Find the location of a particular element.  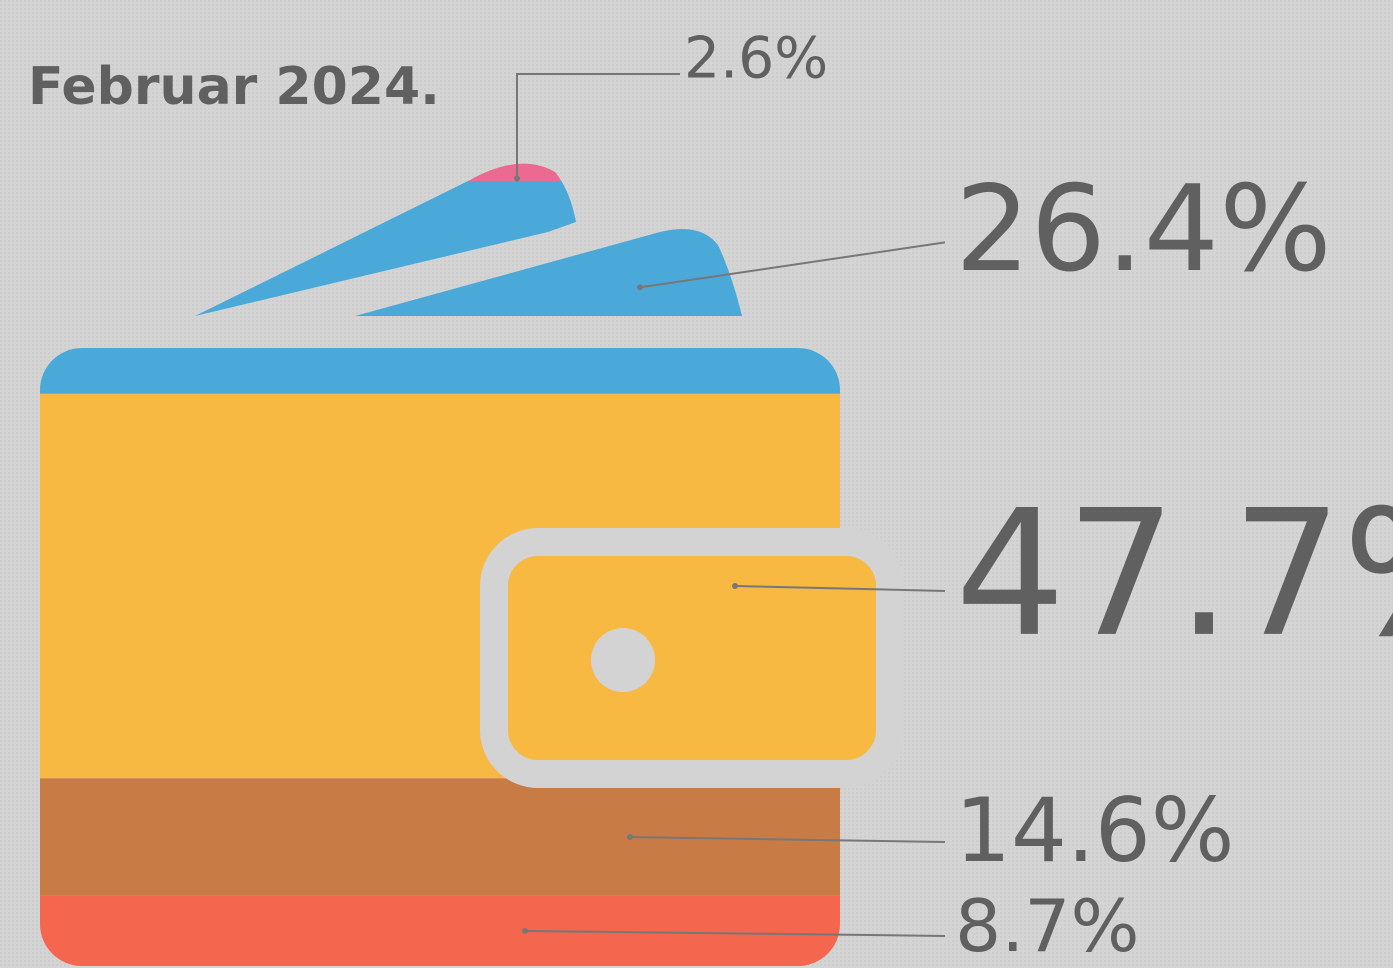

chart-title: Februar 2024. is located at coordinates (234, 87).